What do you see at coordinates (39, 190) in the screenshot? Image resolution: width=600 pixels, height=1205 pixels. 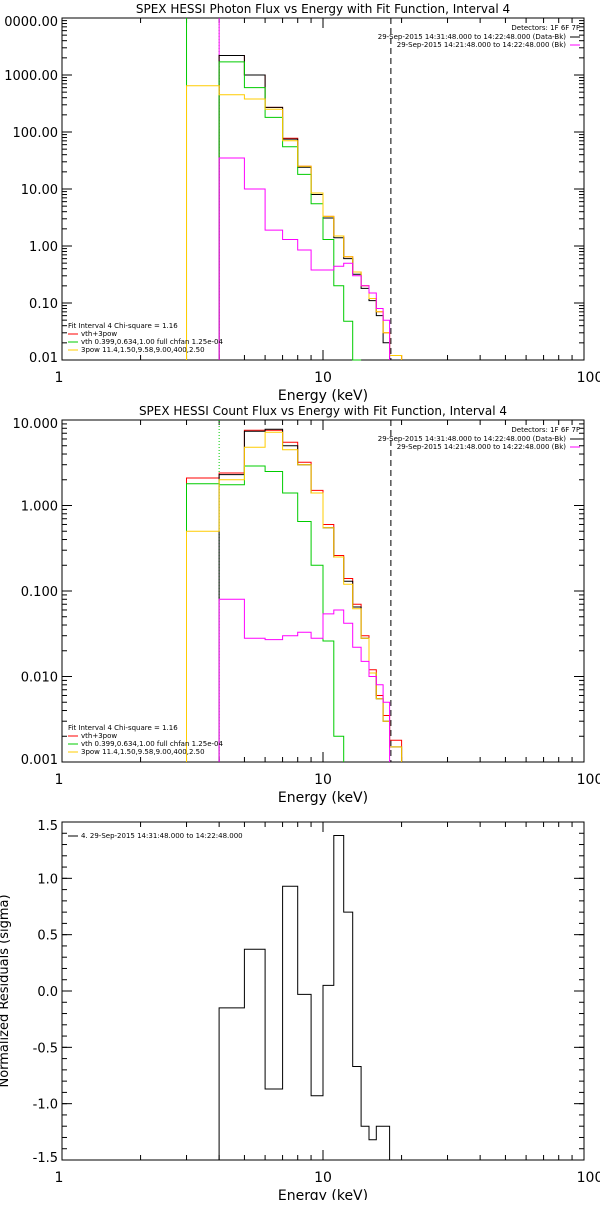 I see `y-tick-label: 10.00` at bounding box center [39, 190].